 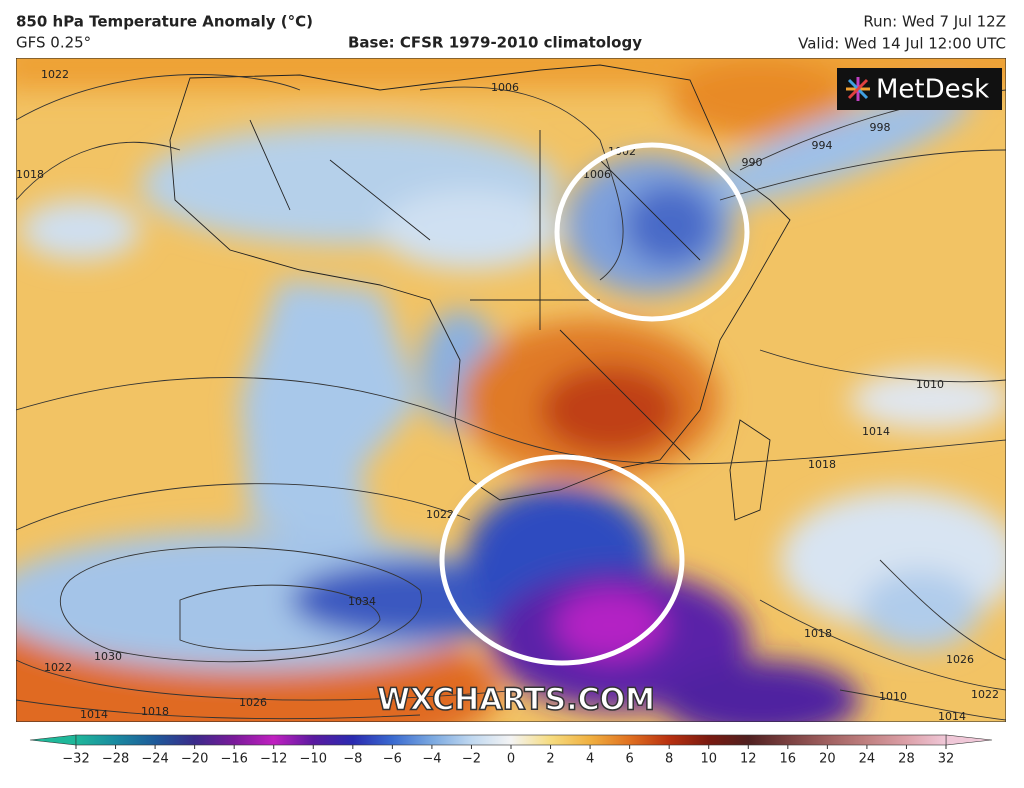 What do you see at coordinates (392, 759) in the screenshot?
I see `colorbar-label: −6` at bounding box center [392, 759].